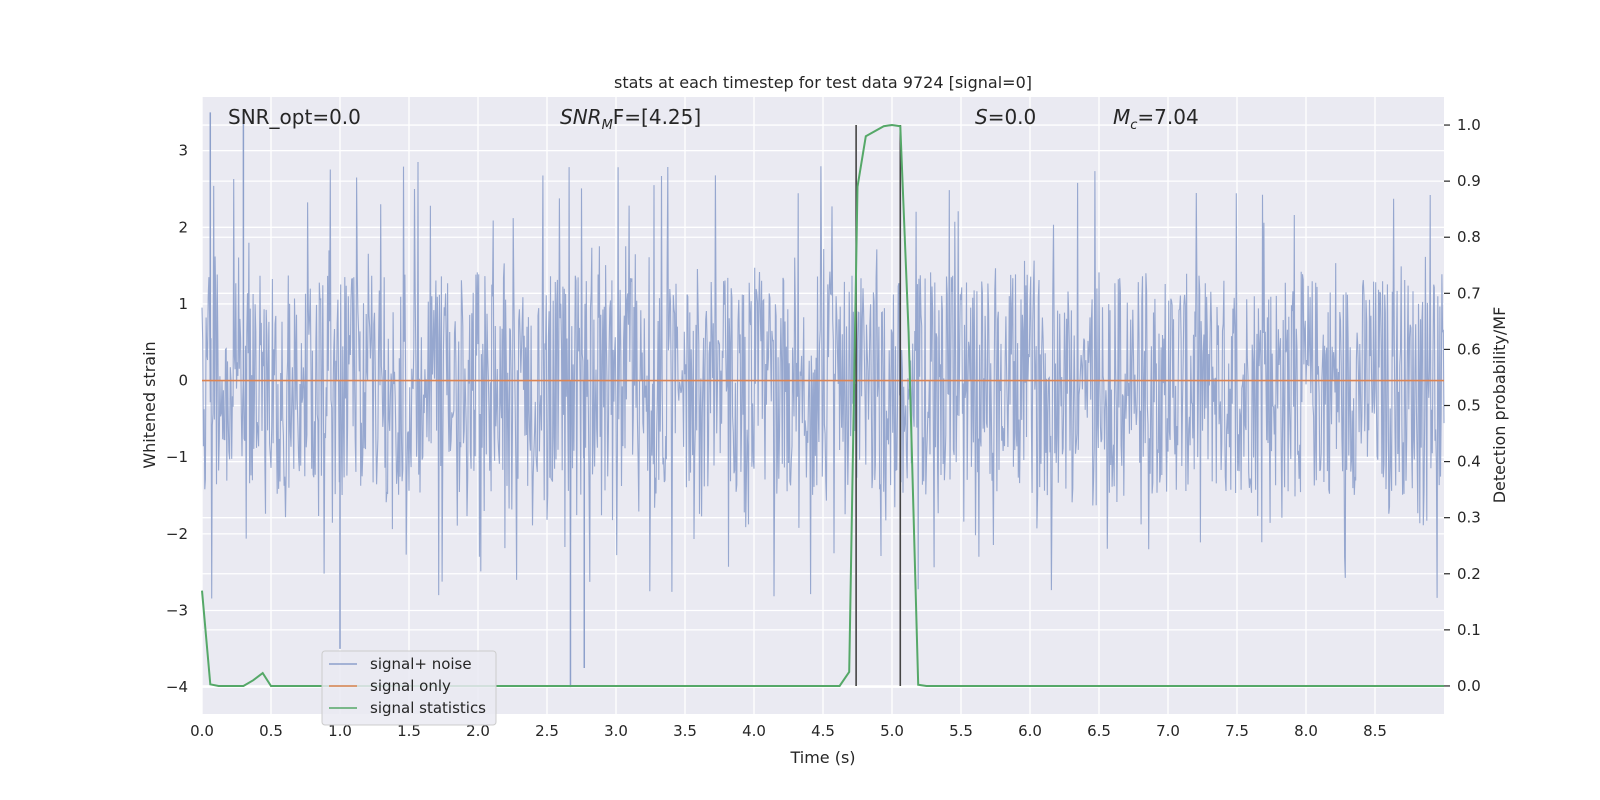 Image resolution: width=1600 pixels, height=800 pixels. Describe the element at coordinates (1469, 349) in the screenshot. I see `y-right-tick-label: 0.6` at that location.